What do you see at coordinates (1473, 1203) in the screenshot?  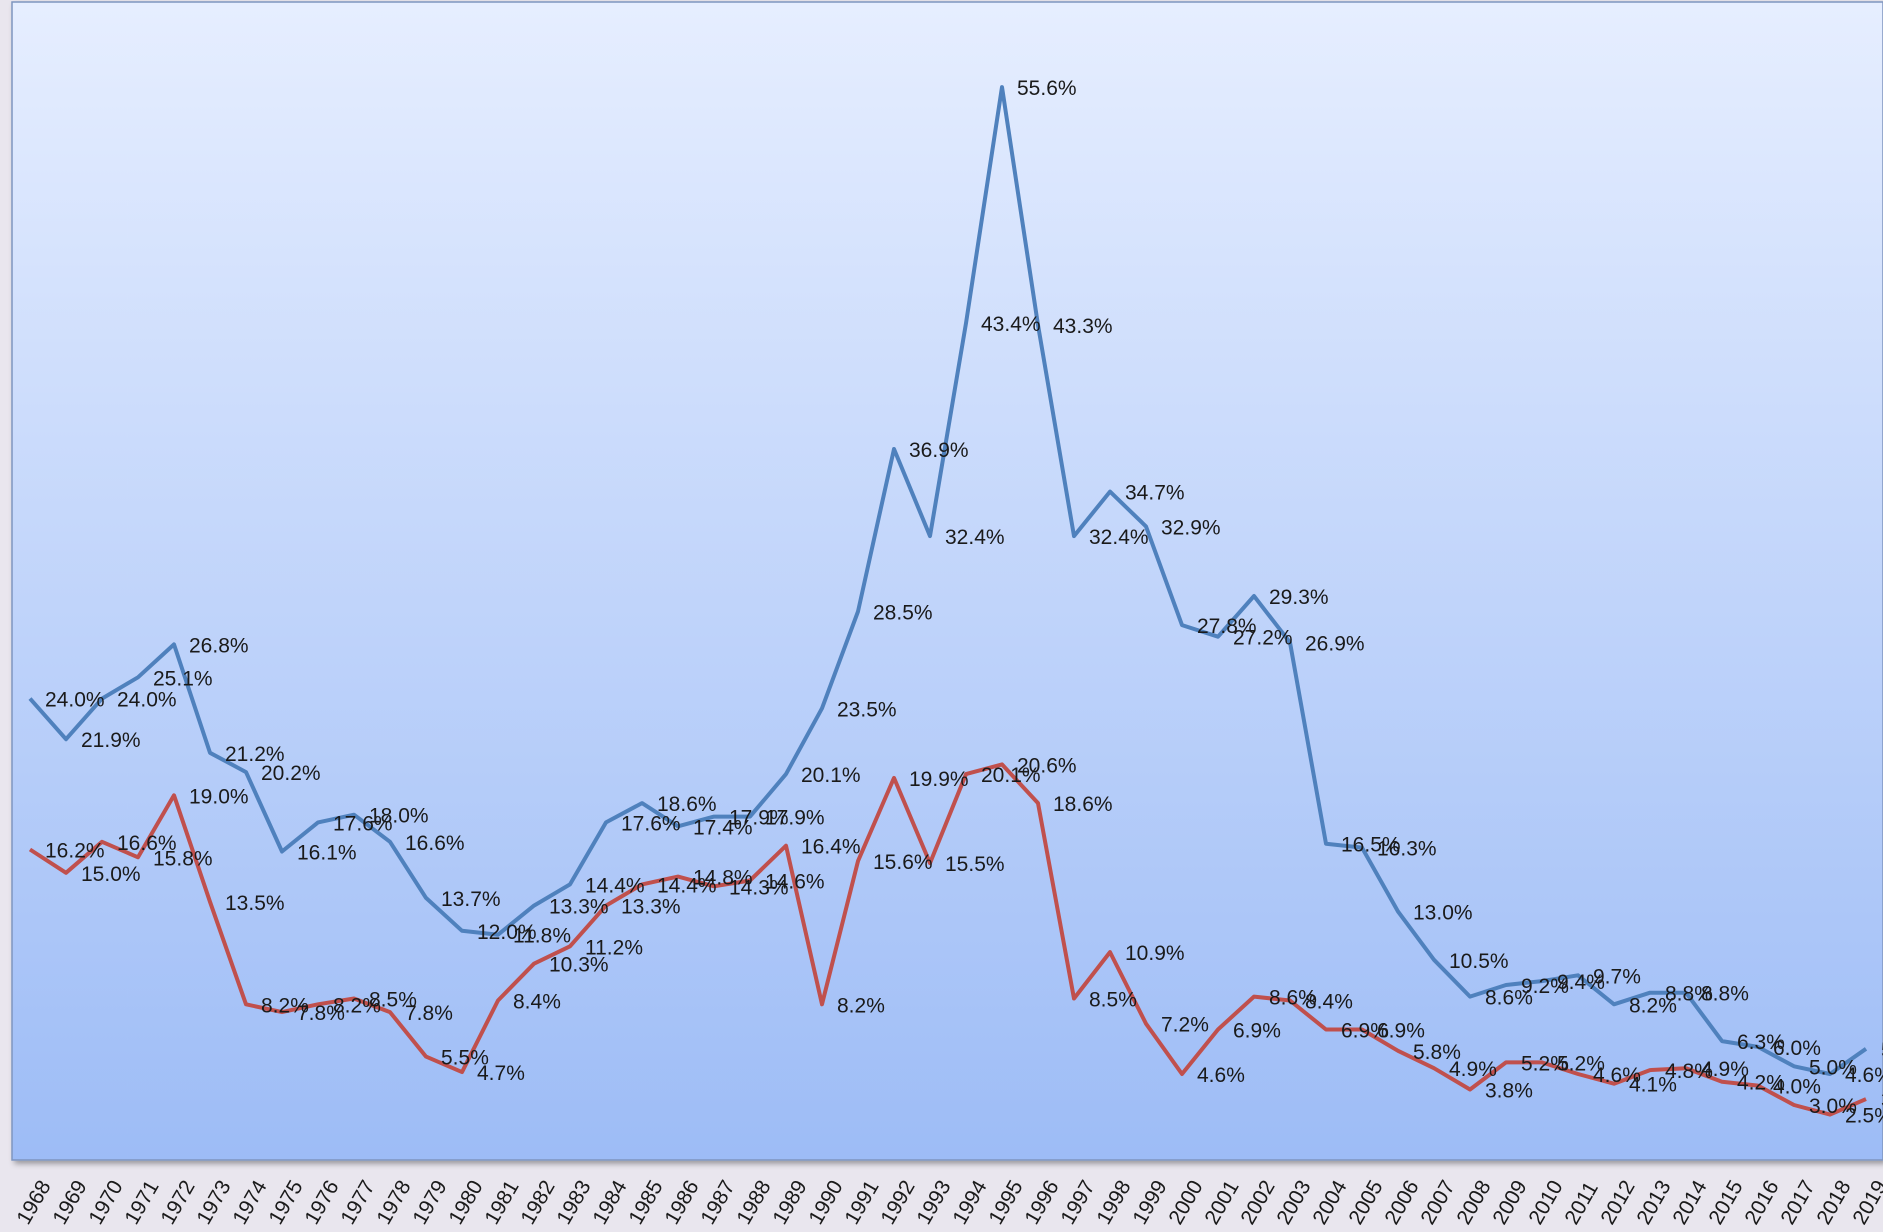 I see `x-tick-label: 2008` at bounding box center [1473, 1203].